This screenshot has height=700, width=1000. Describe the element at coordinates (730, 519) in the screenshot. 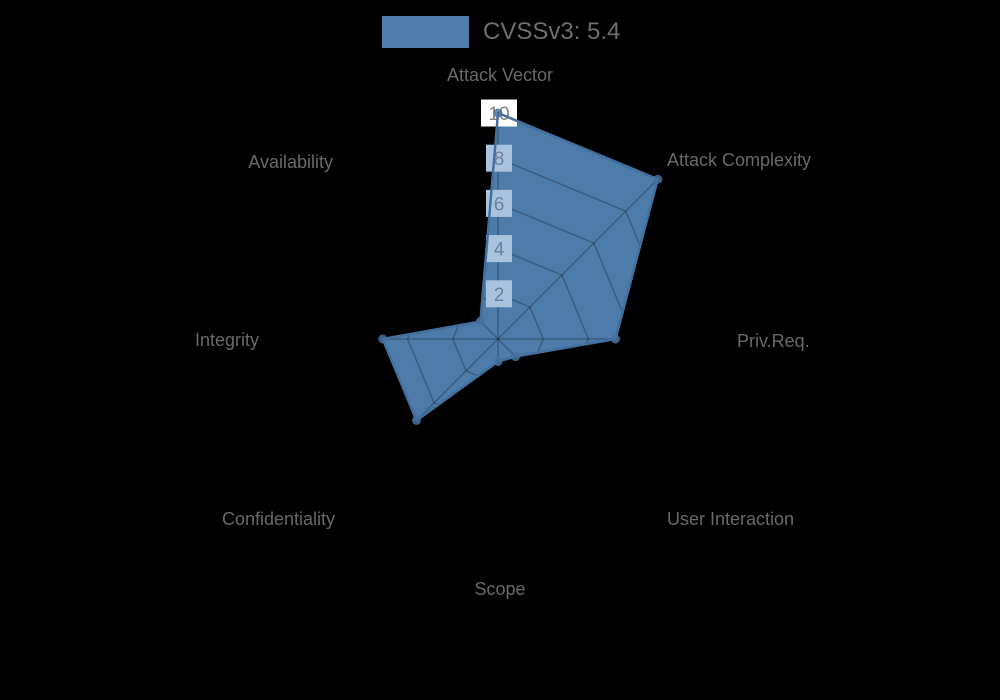

I see `axis-label-user-interaction: User Interaction` at that location.